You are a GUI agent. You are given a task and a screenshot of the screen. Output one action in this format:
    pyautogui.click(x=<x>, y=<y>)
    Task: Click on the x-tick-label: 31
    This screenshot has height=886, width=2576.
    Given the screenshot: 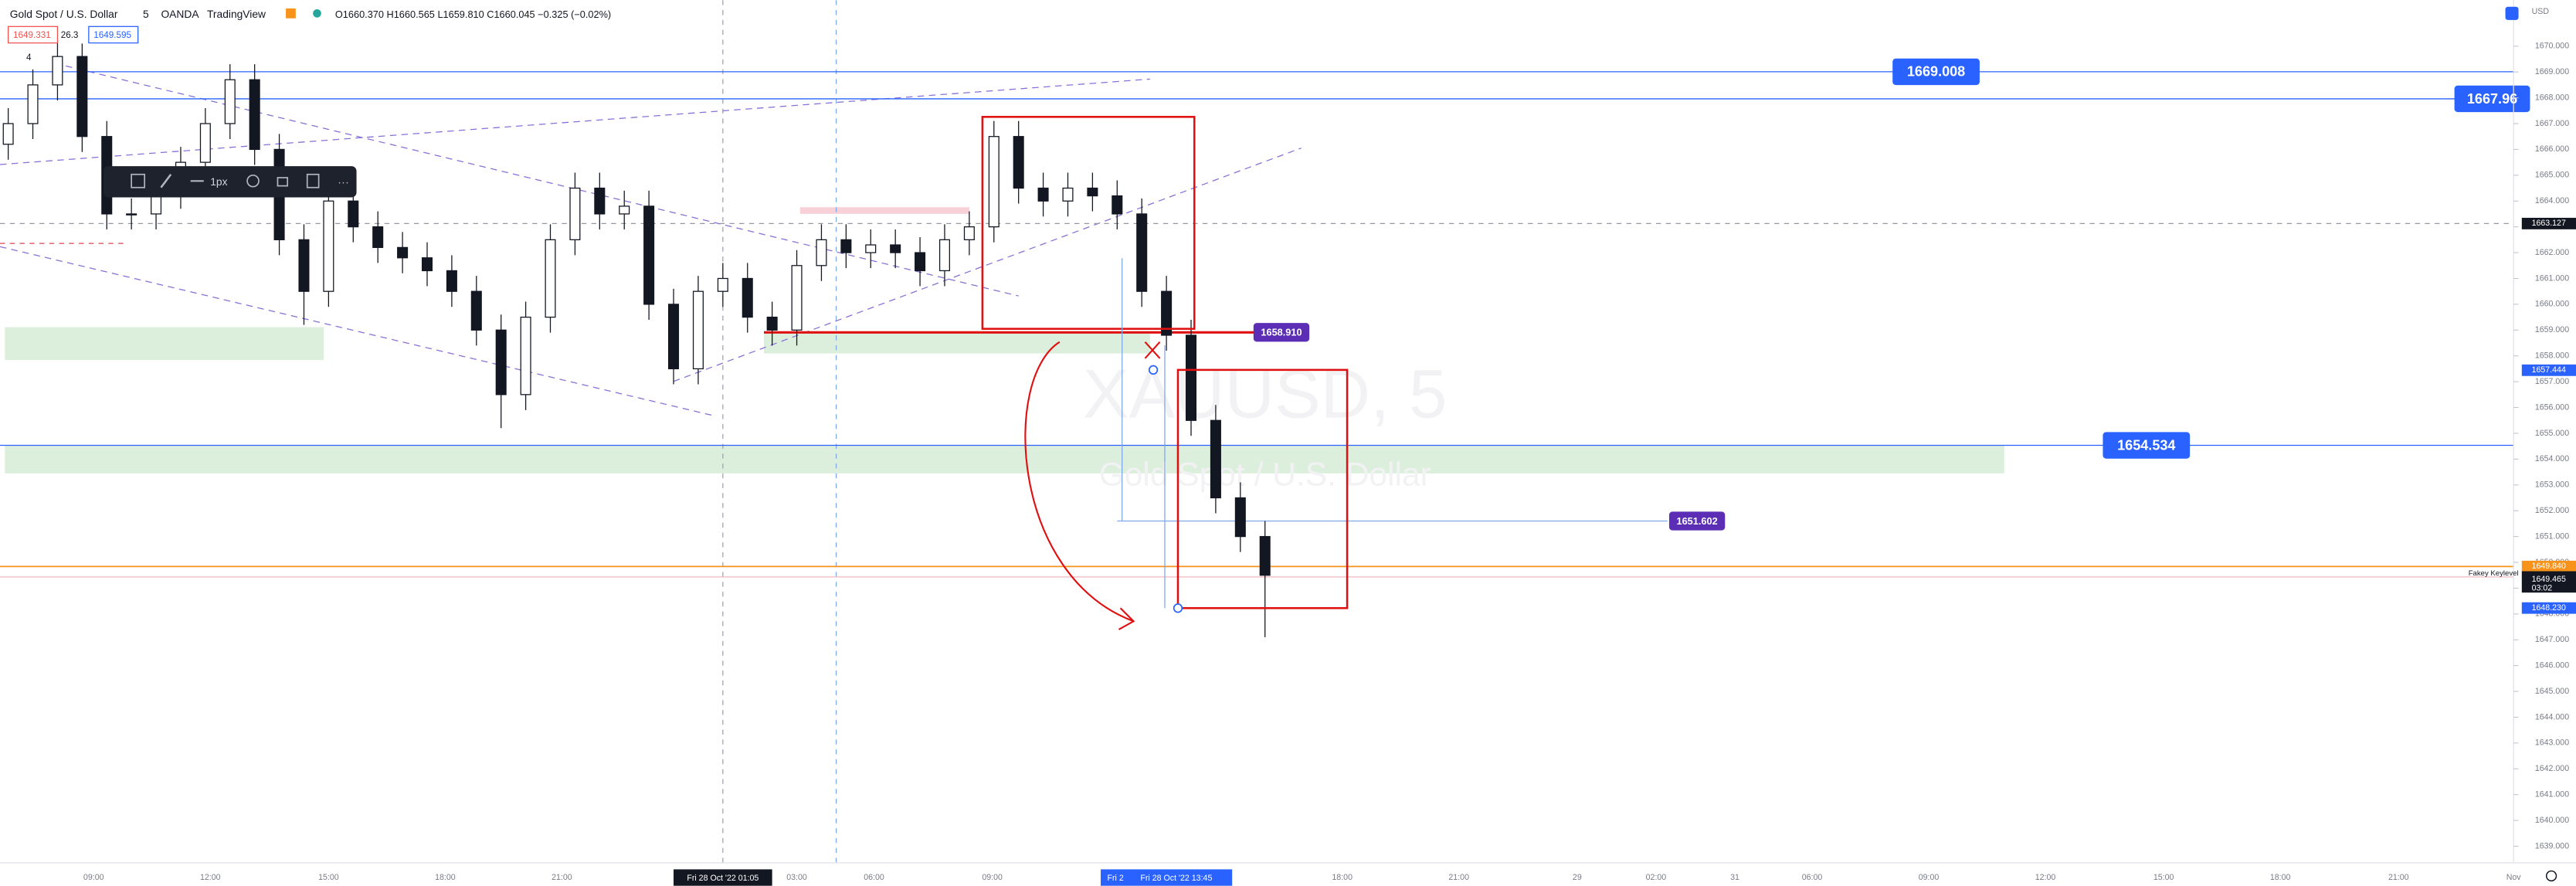 What is the action you would take?
    pyautogui.click(x=1734, y=877)
    